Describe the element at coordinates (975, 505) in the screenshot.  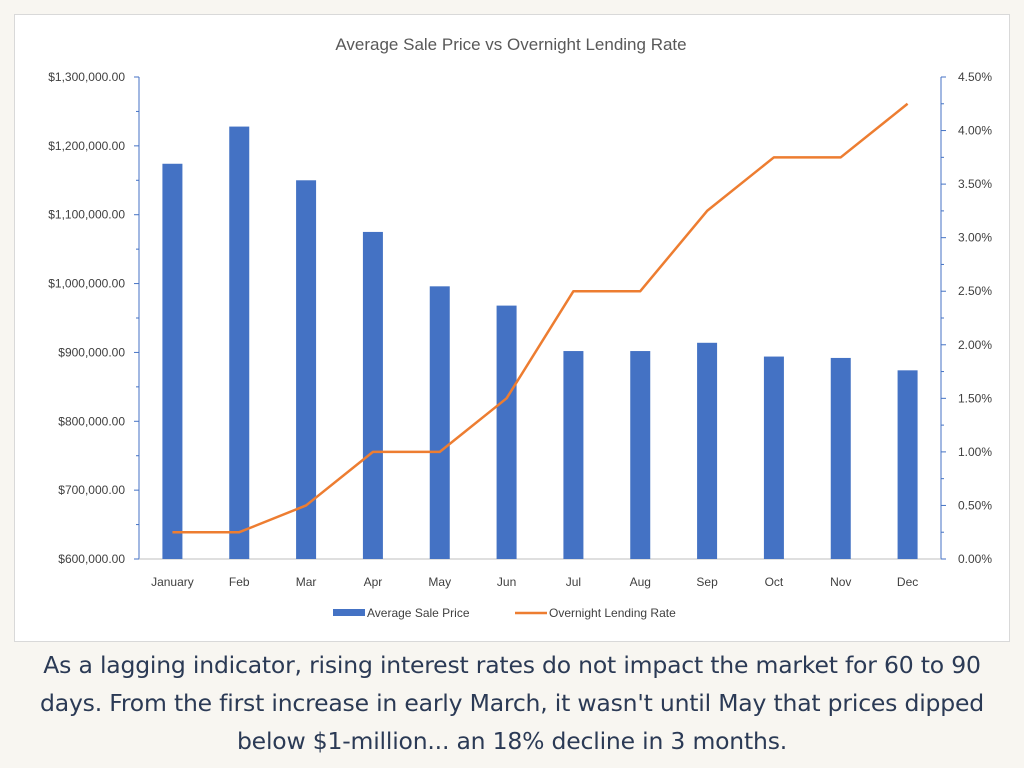
I see `right-axis-tick-label: 0.50%` at that location.